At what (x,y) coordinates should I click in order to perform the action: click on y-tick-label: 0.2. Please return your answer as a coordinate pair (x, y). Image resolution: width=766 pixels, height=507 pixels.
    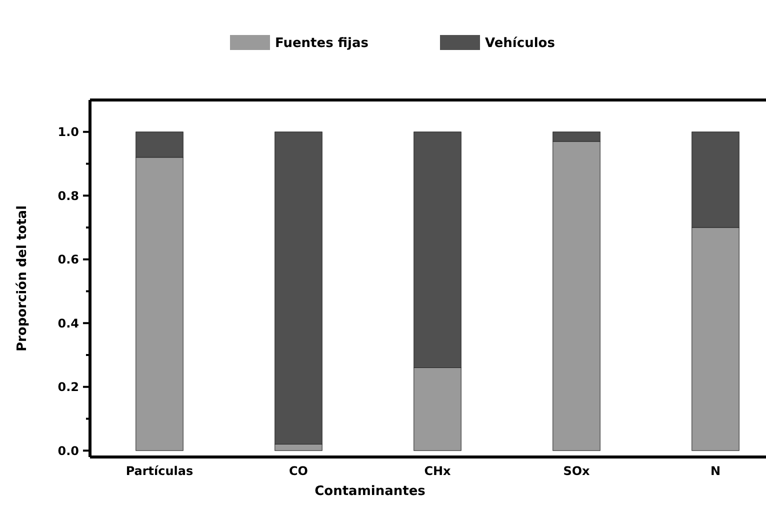
    Looking at the image, I should click on (68, 387).